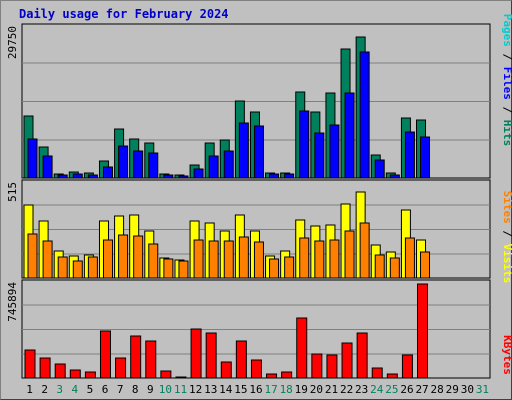 This screenshot has height=400, width=512. Describe the element at coordinates (286, 389) in the screenshot. I see `day-label: 18` at that location.